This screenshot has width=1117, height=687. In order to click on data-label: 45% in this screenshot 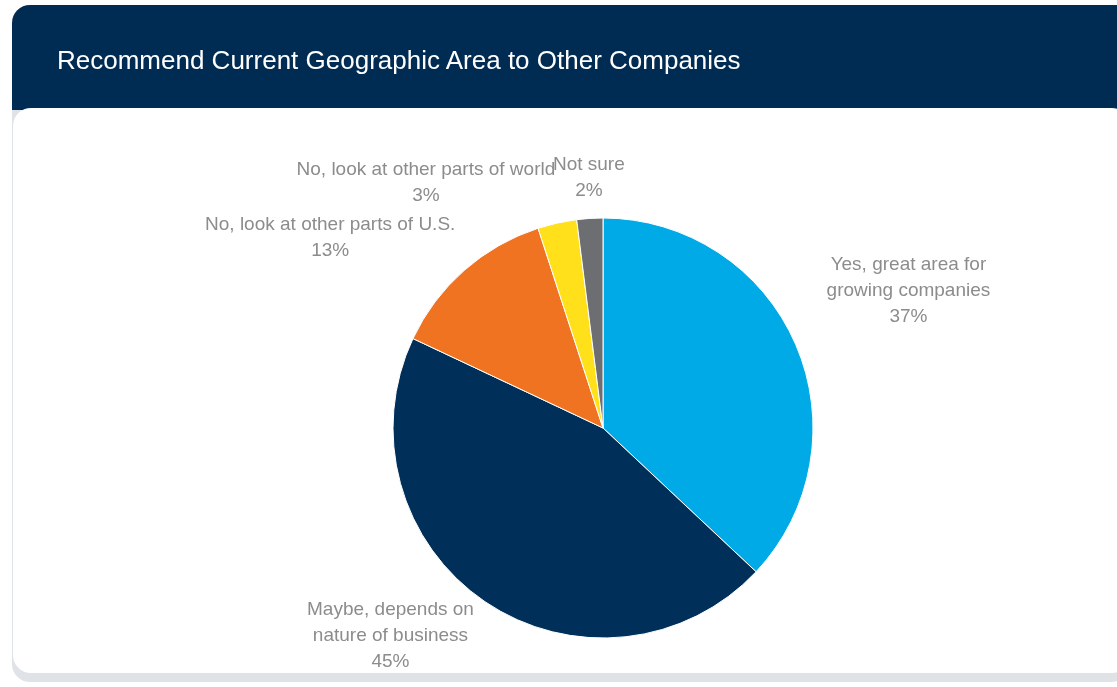, I will do `click(390, 660)`.